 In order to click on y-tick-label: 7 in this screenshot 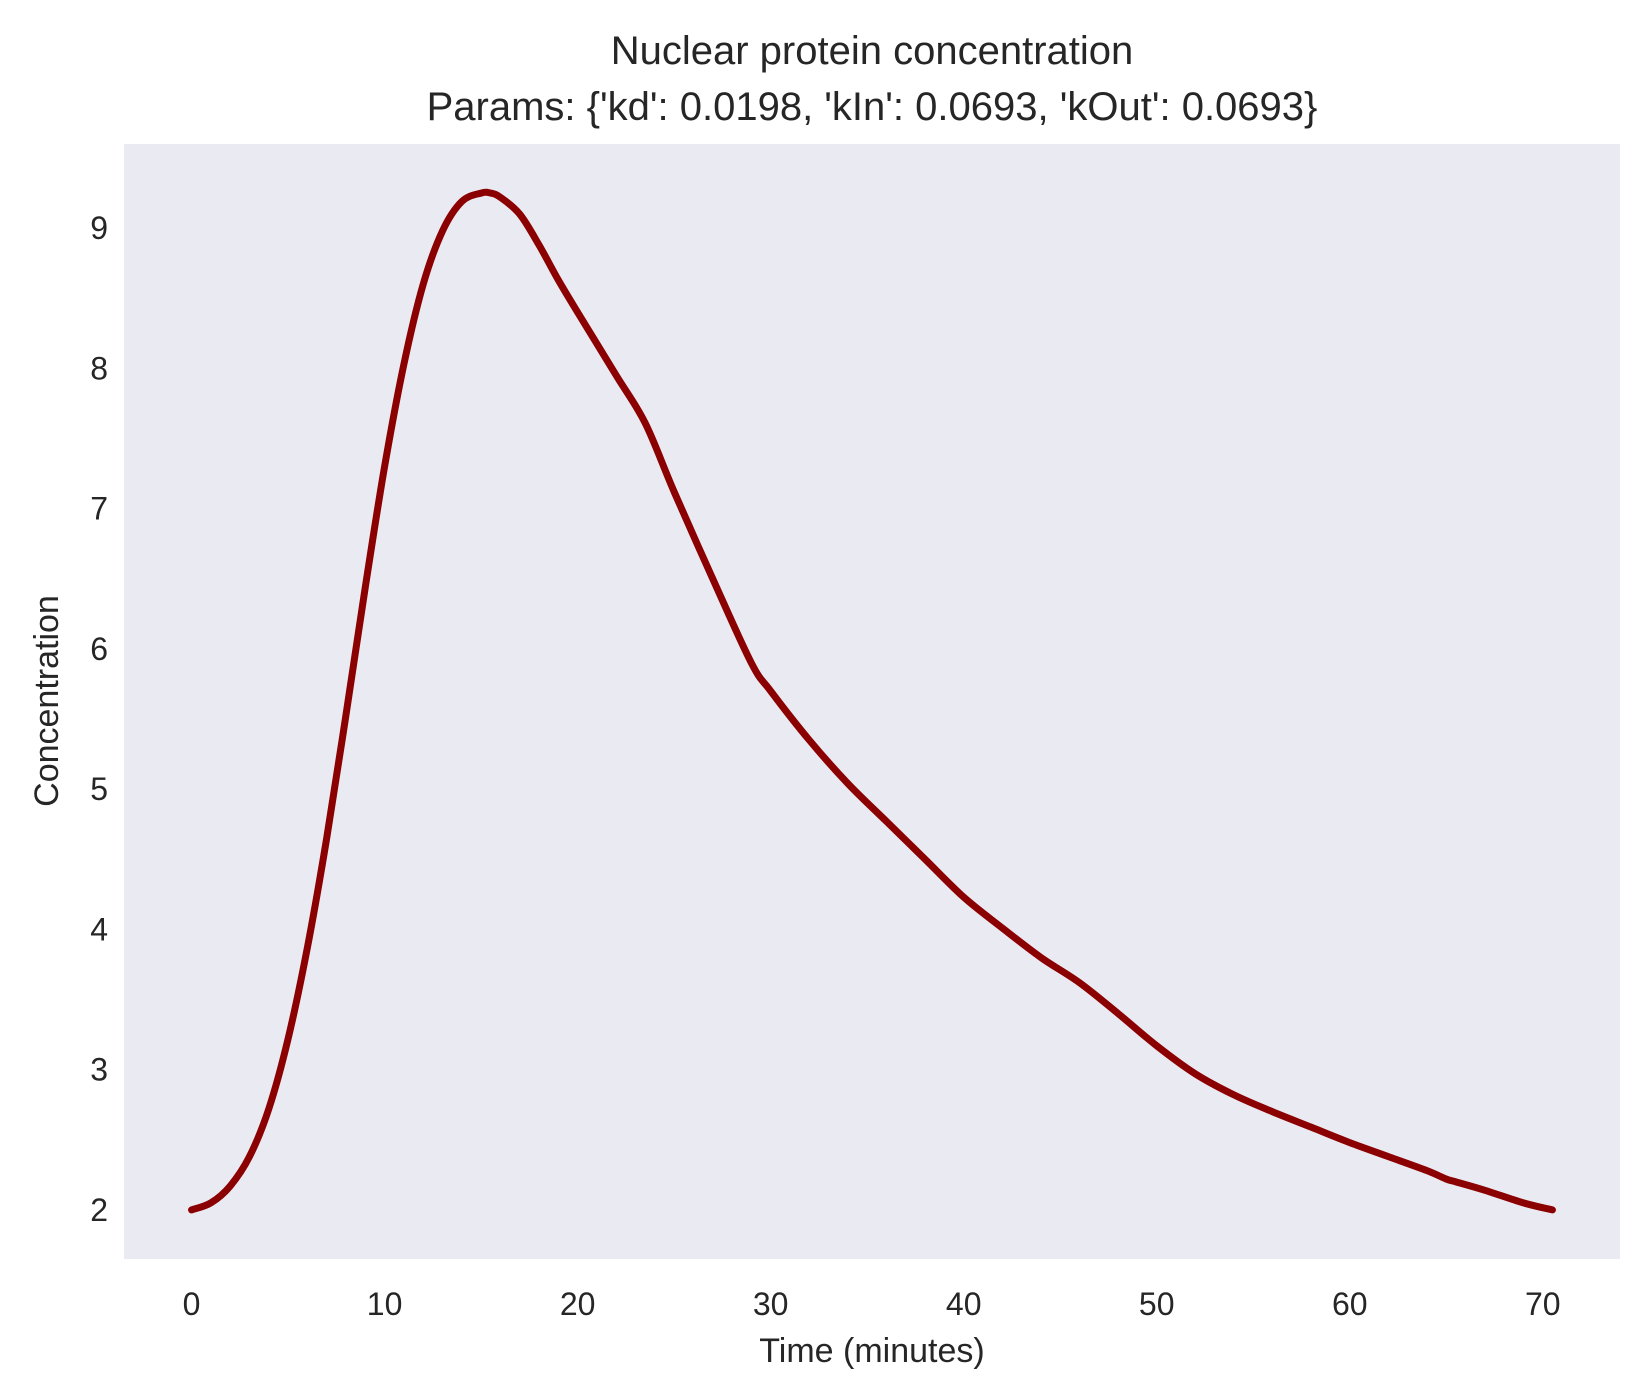, I will do `click(99, 509)`.